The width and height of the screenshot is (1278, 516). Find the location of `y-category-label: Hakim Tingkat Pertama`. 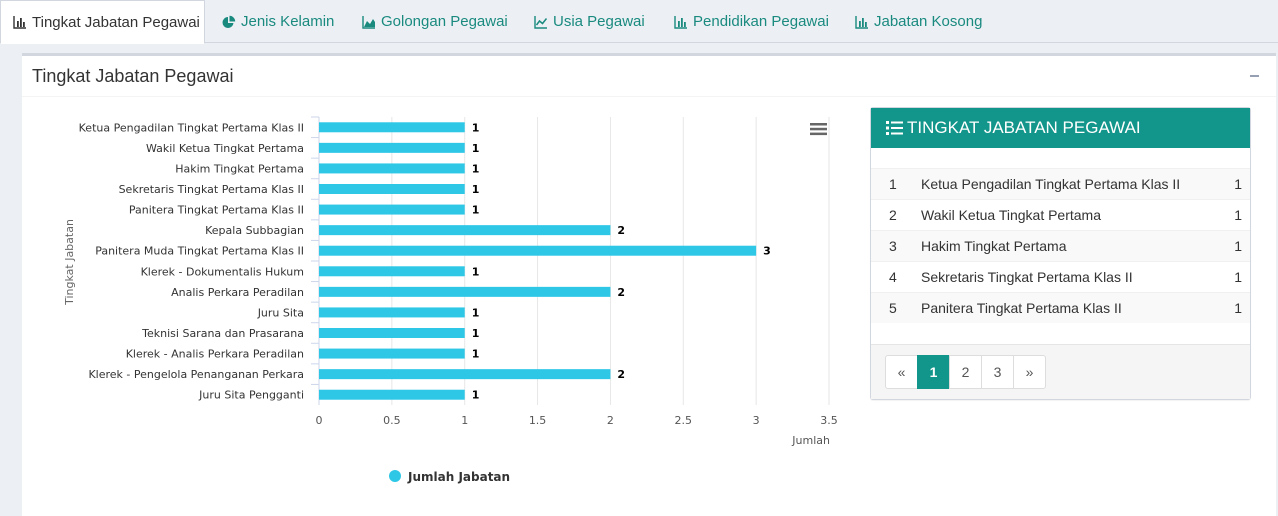

y-category-label: Hakim Tingkat Pertama is located at coordinates (239, 168).